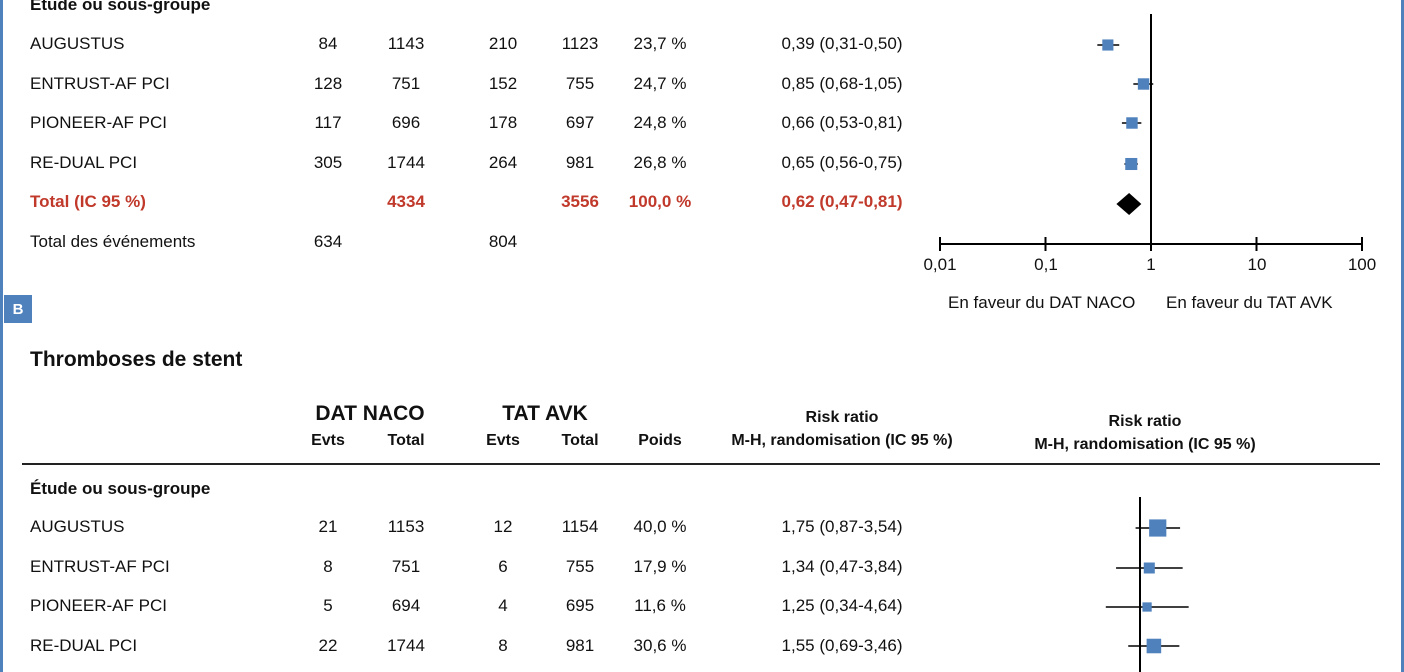  I want to click on events-1: 84, so click(328, 43).